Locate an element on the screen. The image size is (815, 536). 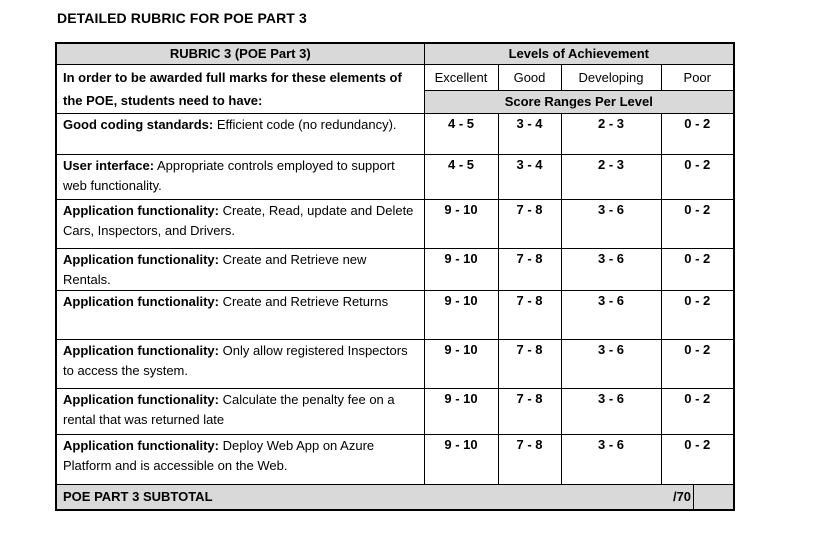
criterion-description: Efficient code (no redundancy). is located at coordinates (305, 124).